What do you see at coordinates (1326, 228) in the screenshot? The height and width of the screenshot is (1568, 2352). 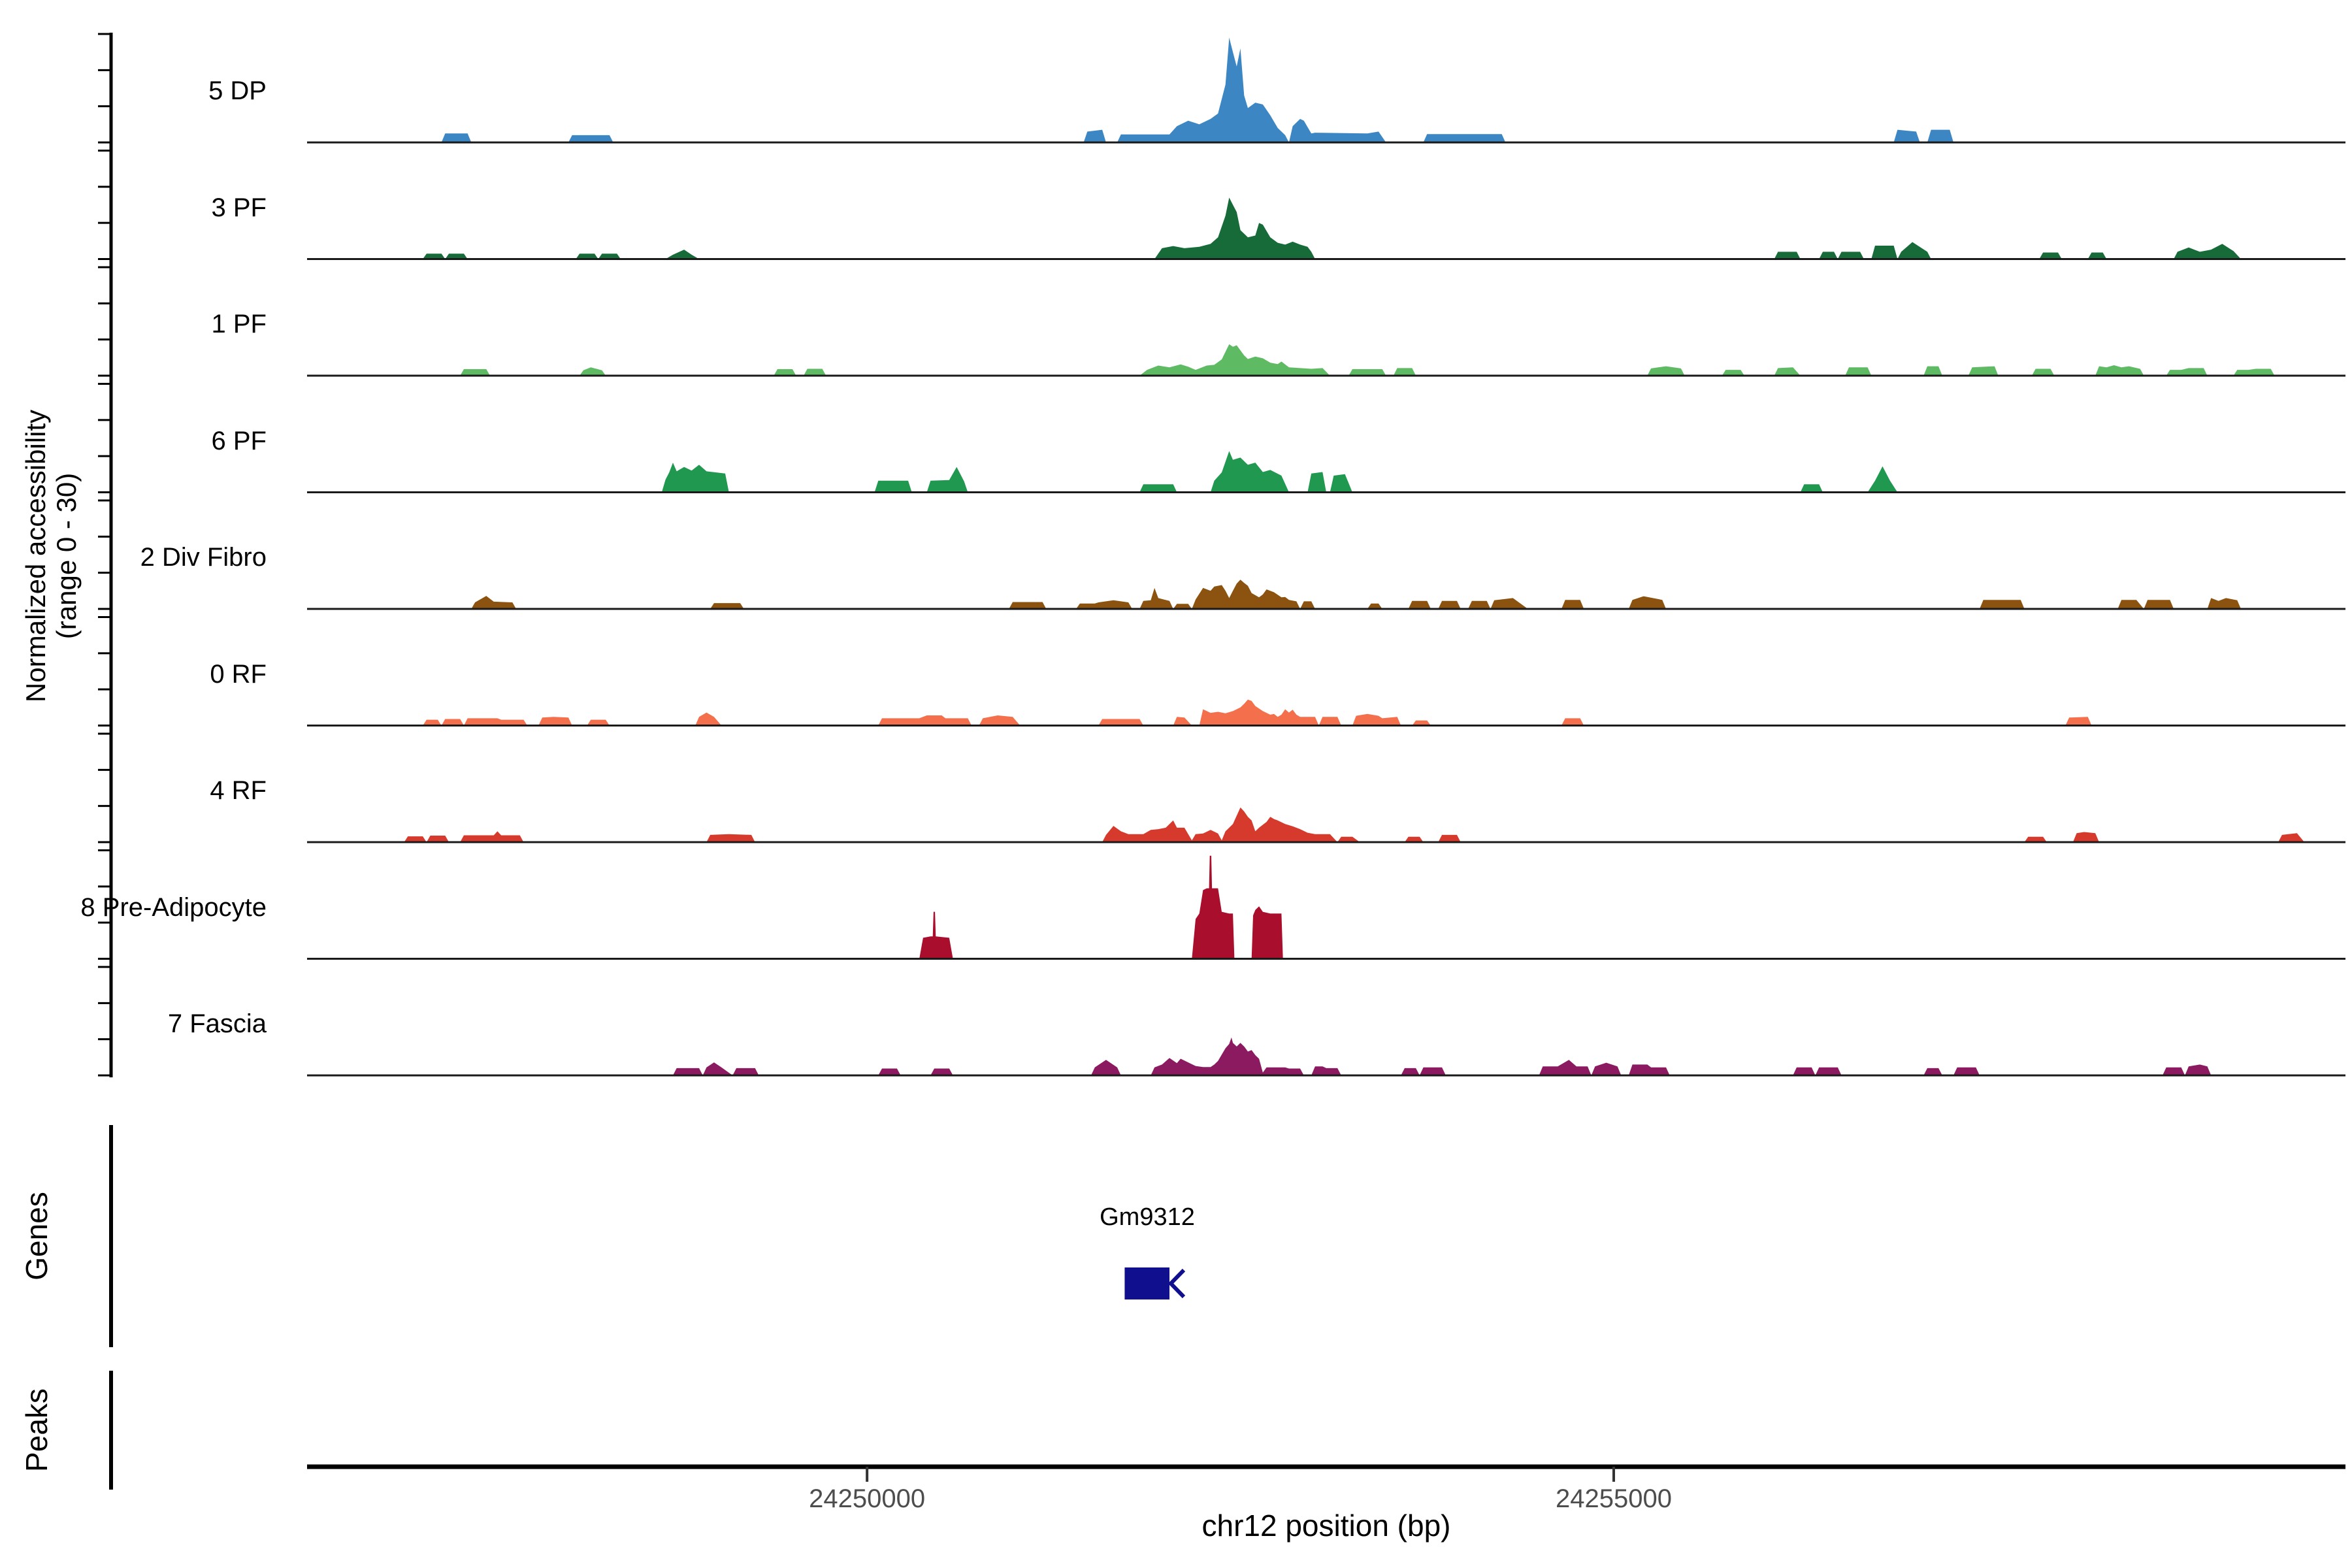 I see `coverage-area-3-pf` at bounding box center [1326, 228].